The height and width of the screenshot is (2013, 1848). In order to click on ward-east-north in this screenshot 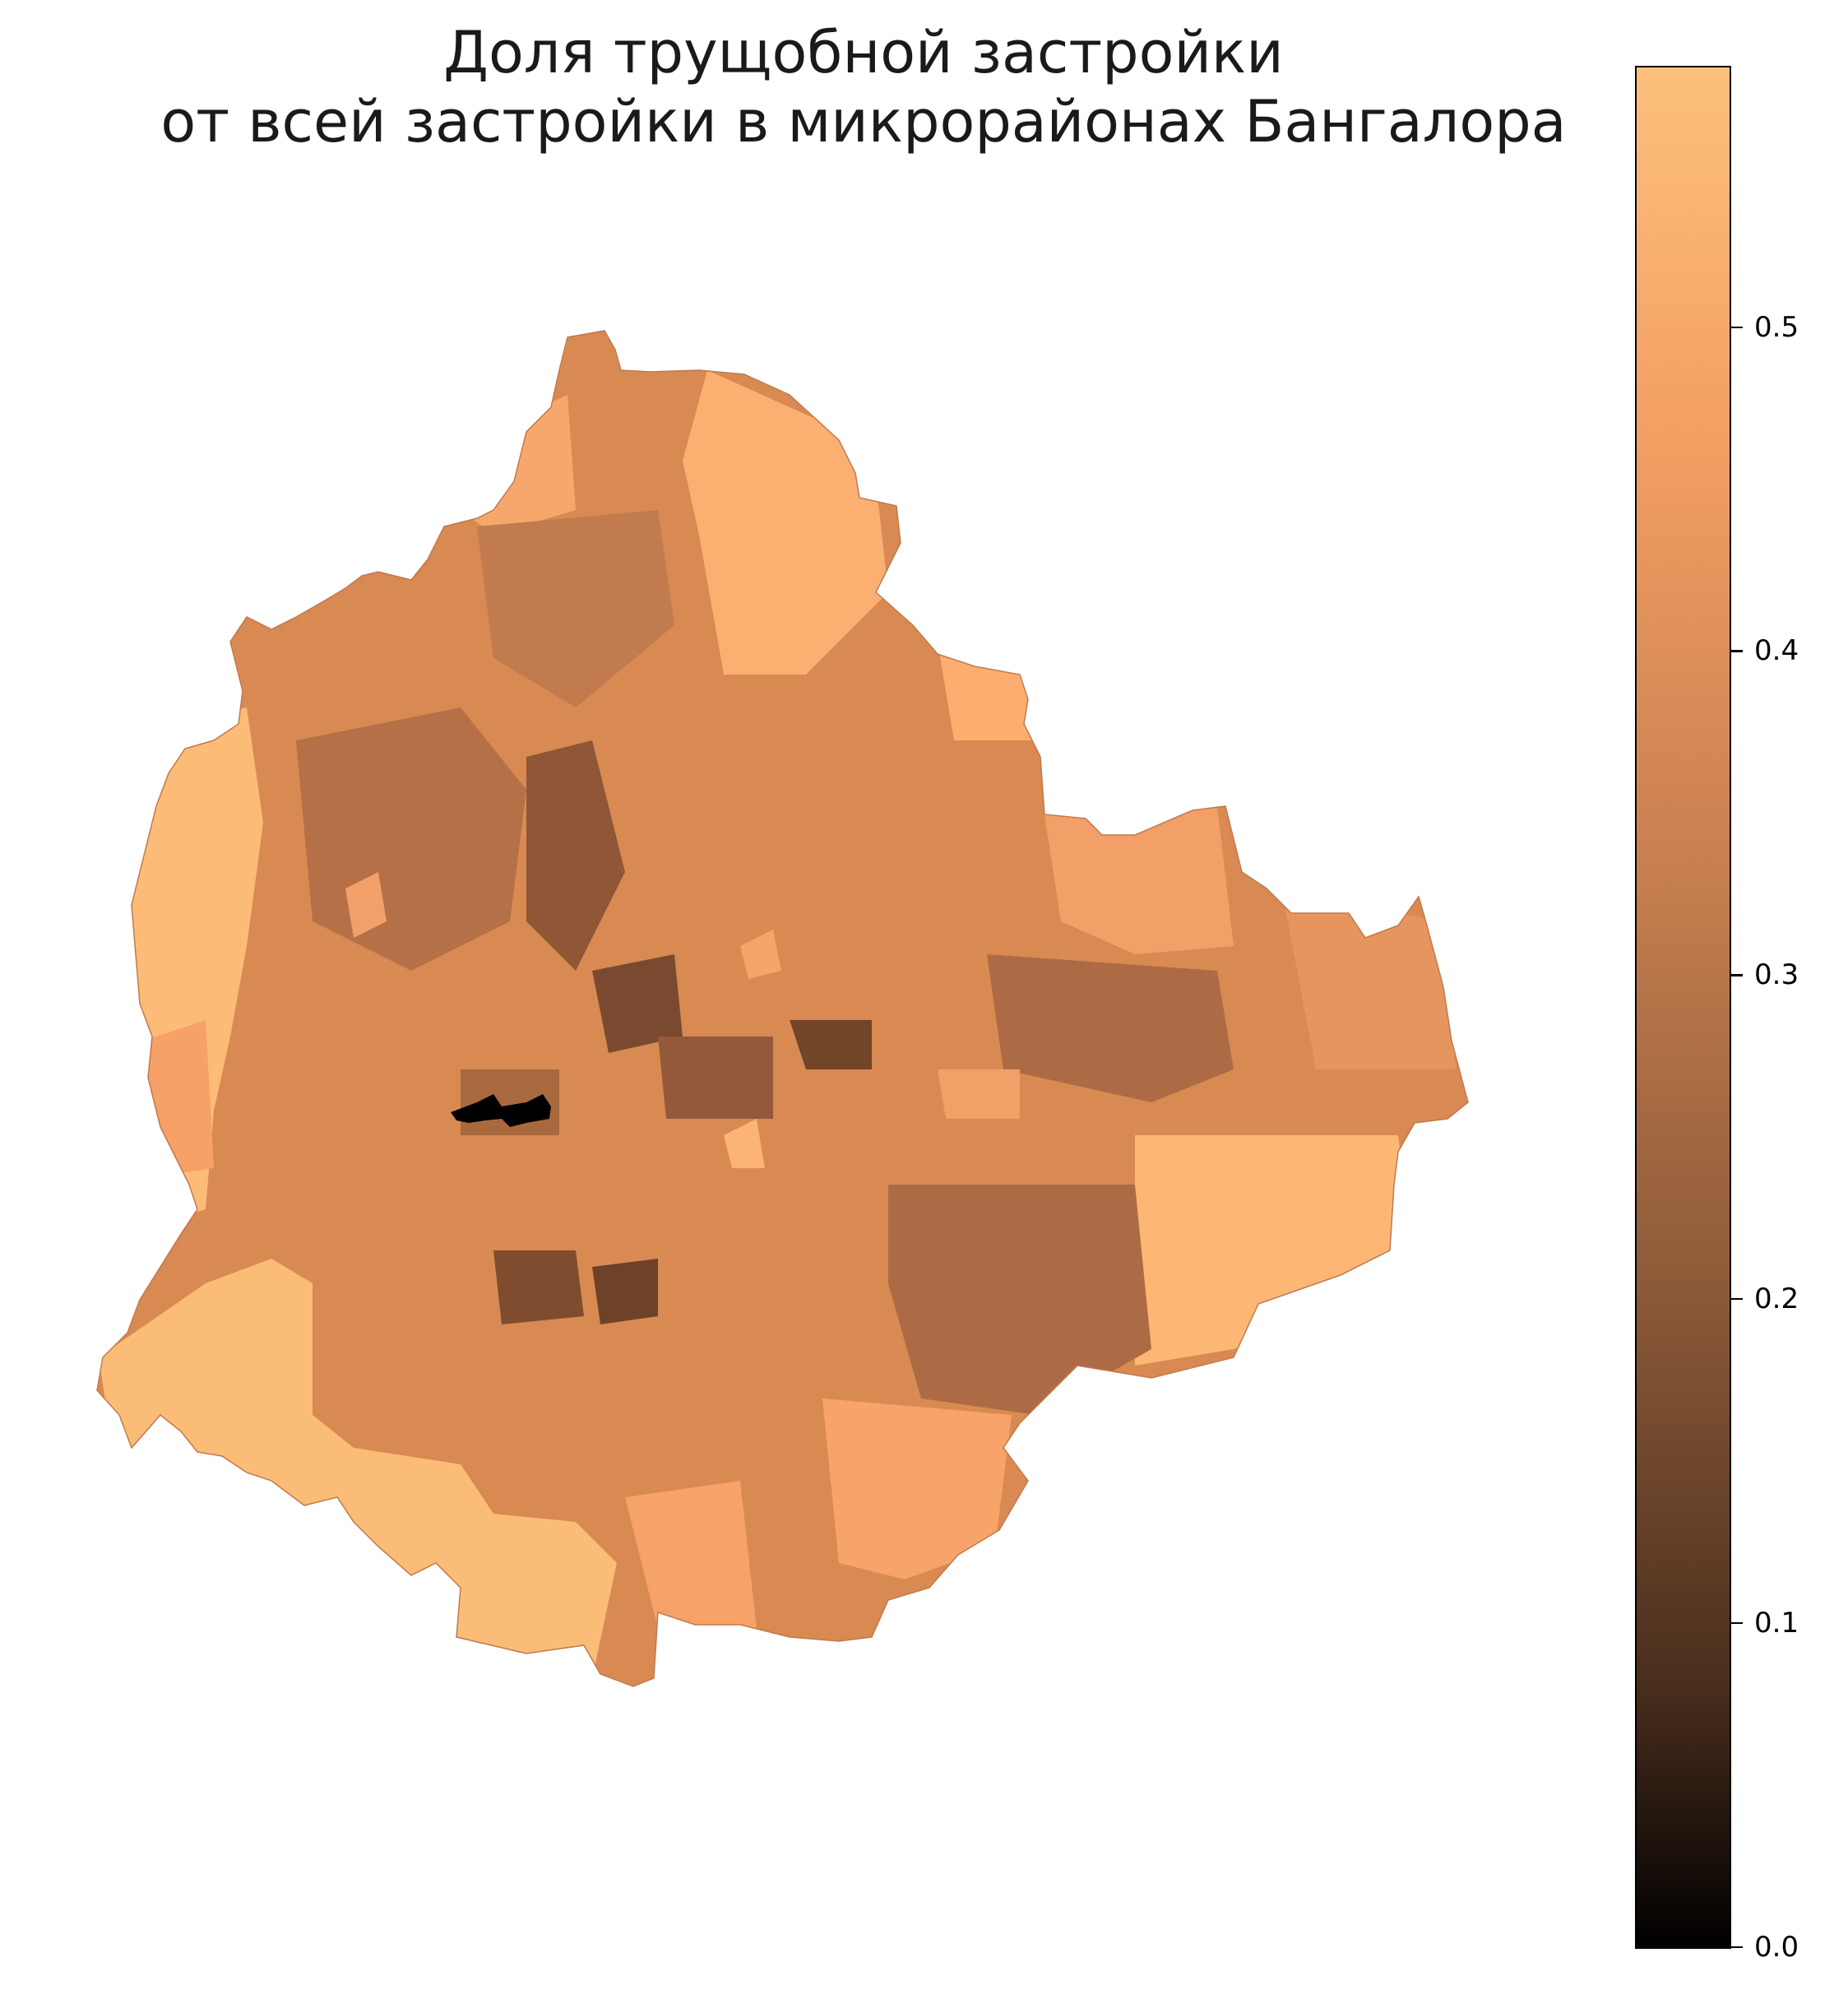, I will do `click(1139, 880)`.